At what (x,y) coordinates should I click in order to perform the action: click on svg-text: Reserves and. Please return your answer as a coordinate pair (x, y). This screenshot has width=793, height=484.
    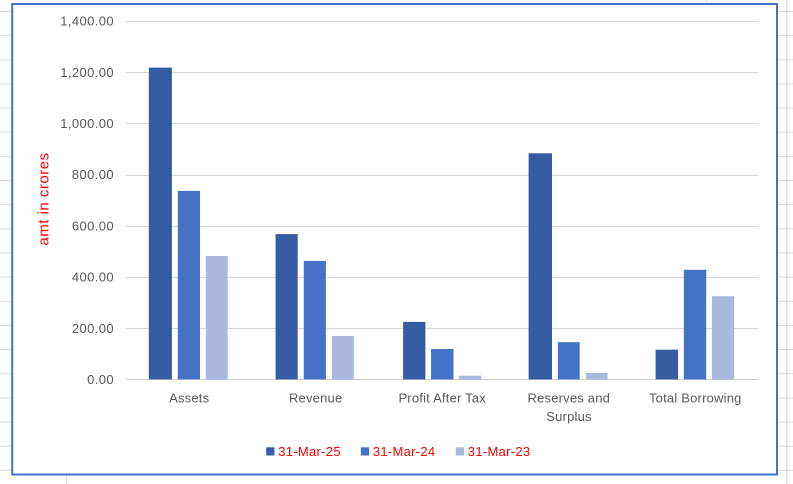
    Looking at the image, I should click on (568, 398).